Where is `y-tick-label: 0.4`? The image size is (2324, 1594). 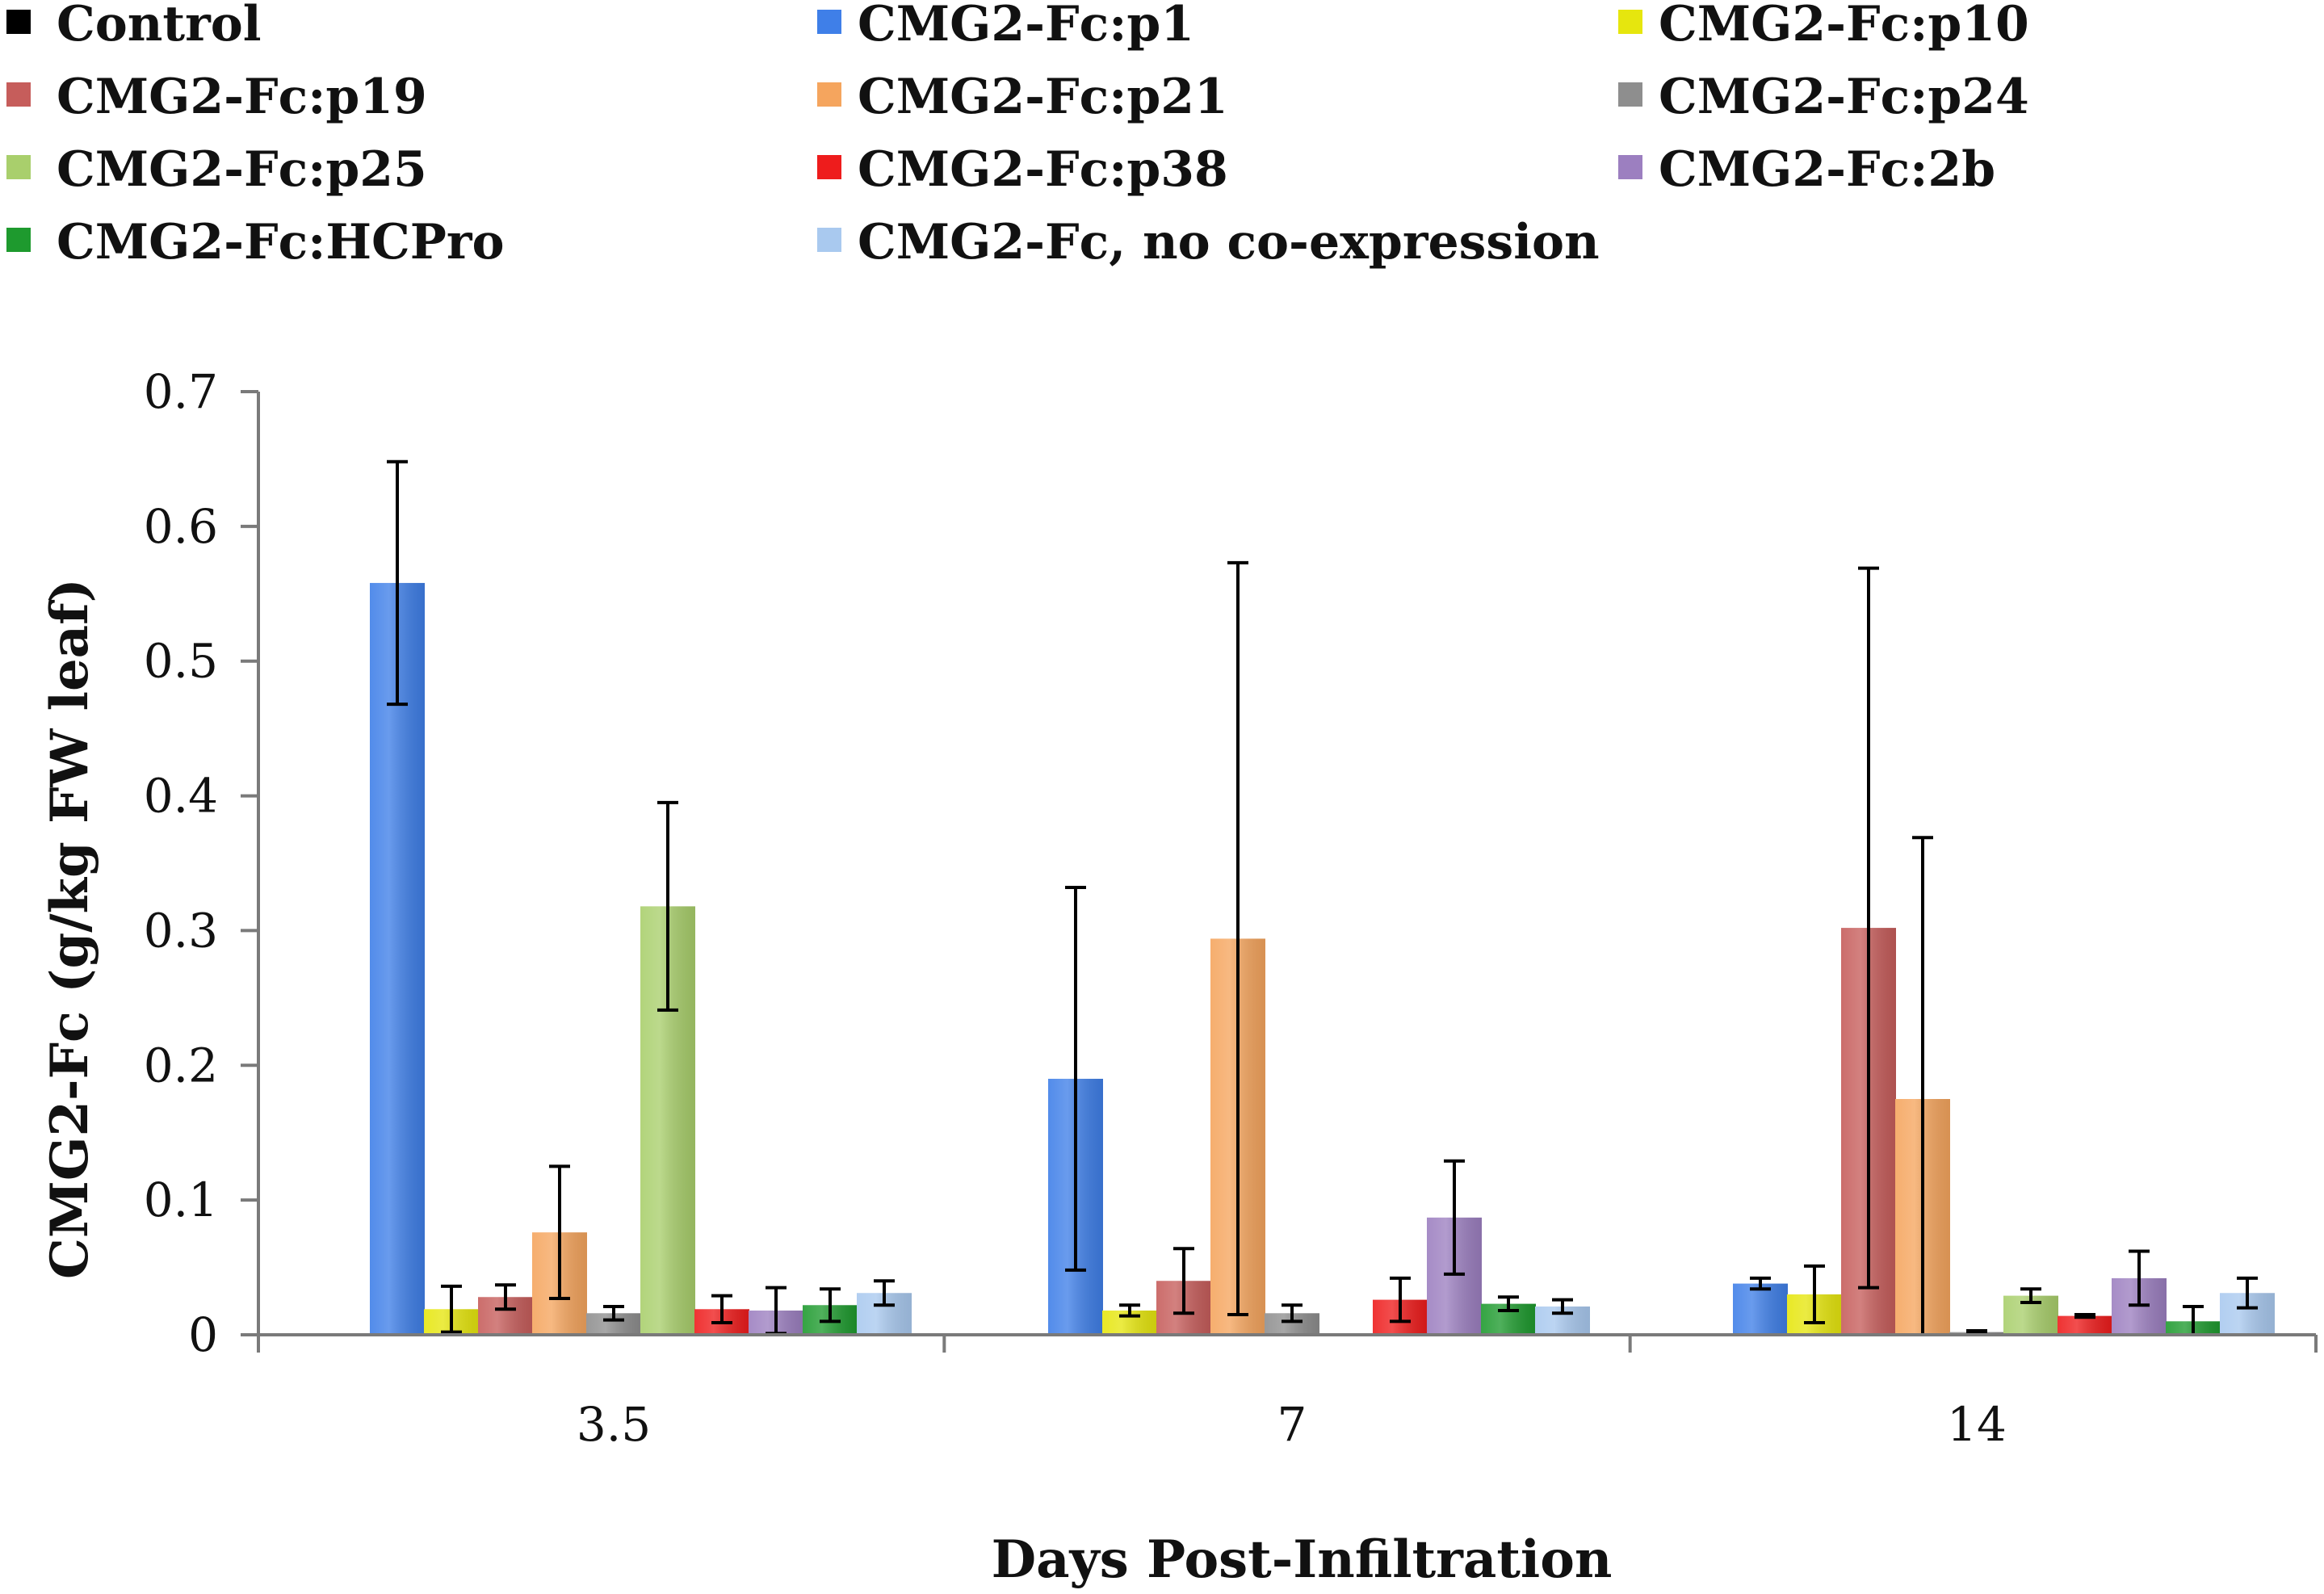
y-tick-label: 0.4 is located at coordinates (181, 796).